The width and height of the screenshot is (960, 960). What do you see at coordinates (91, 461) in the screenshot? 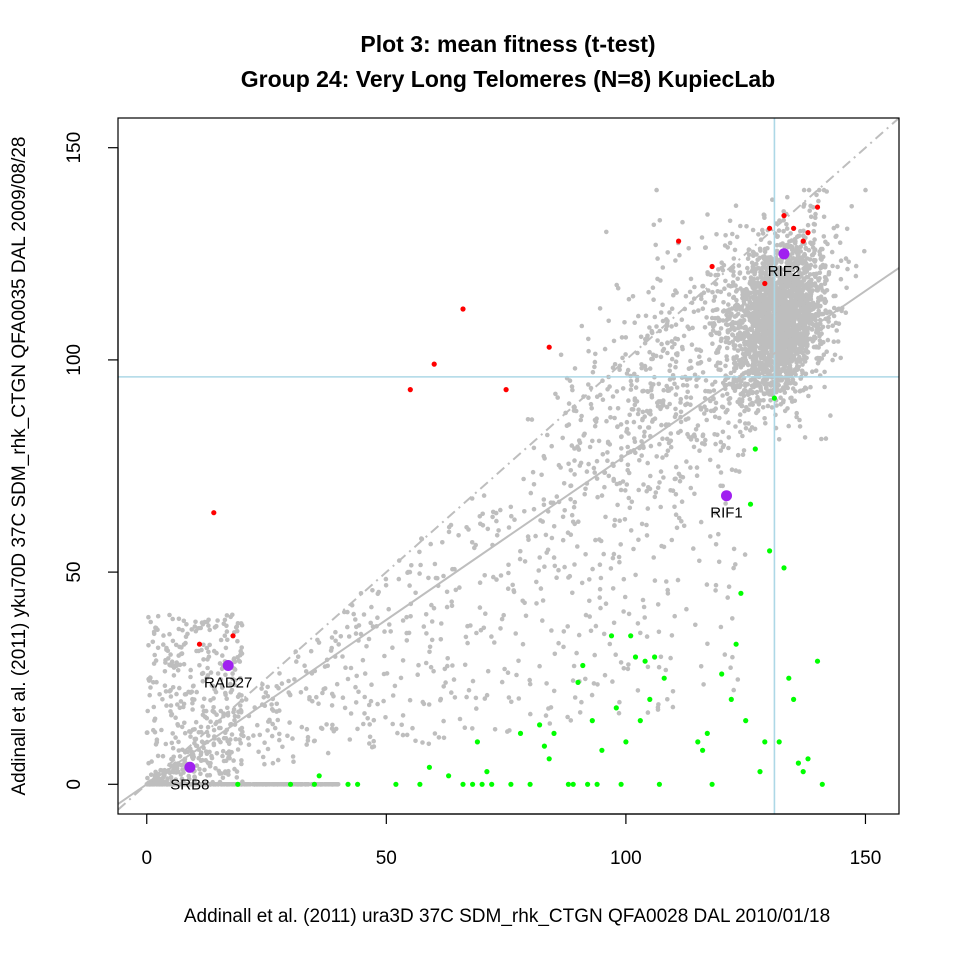
I see `y-axis: 050100150` at bounding box center [91, 461].